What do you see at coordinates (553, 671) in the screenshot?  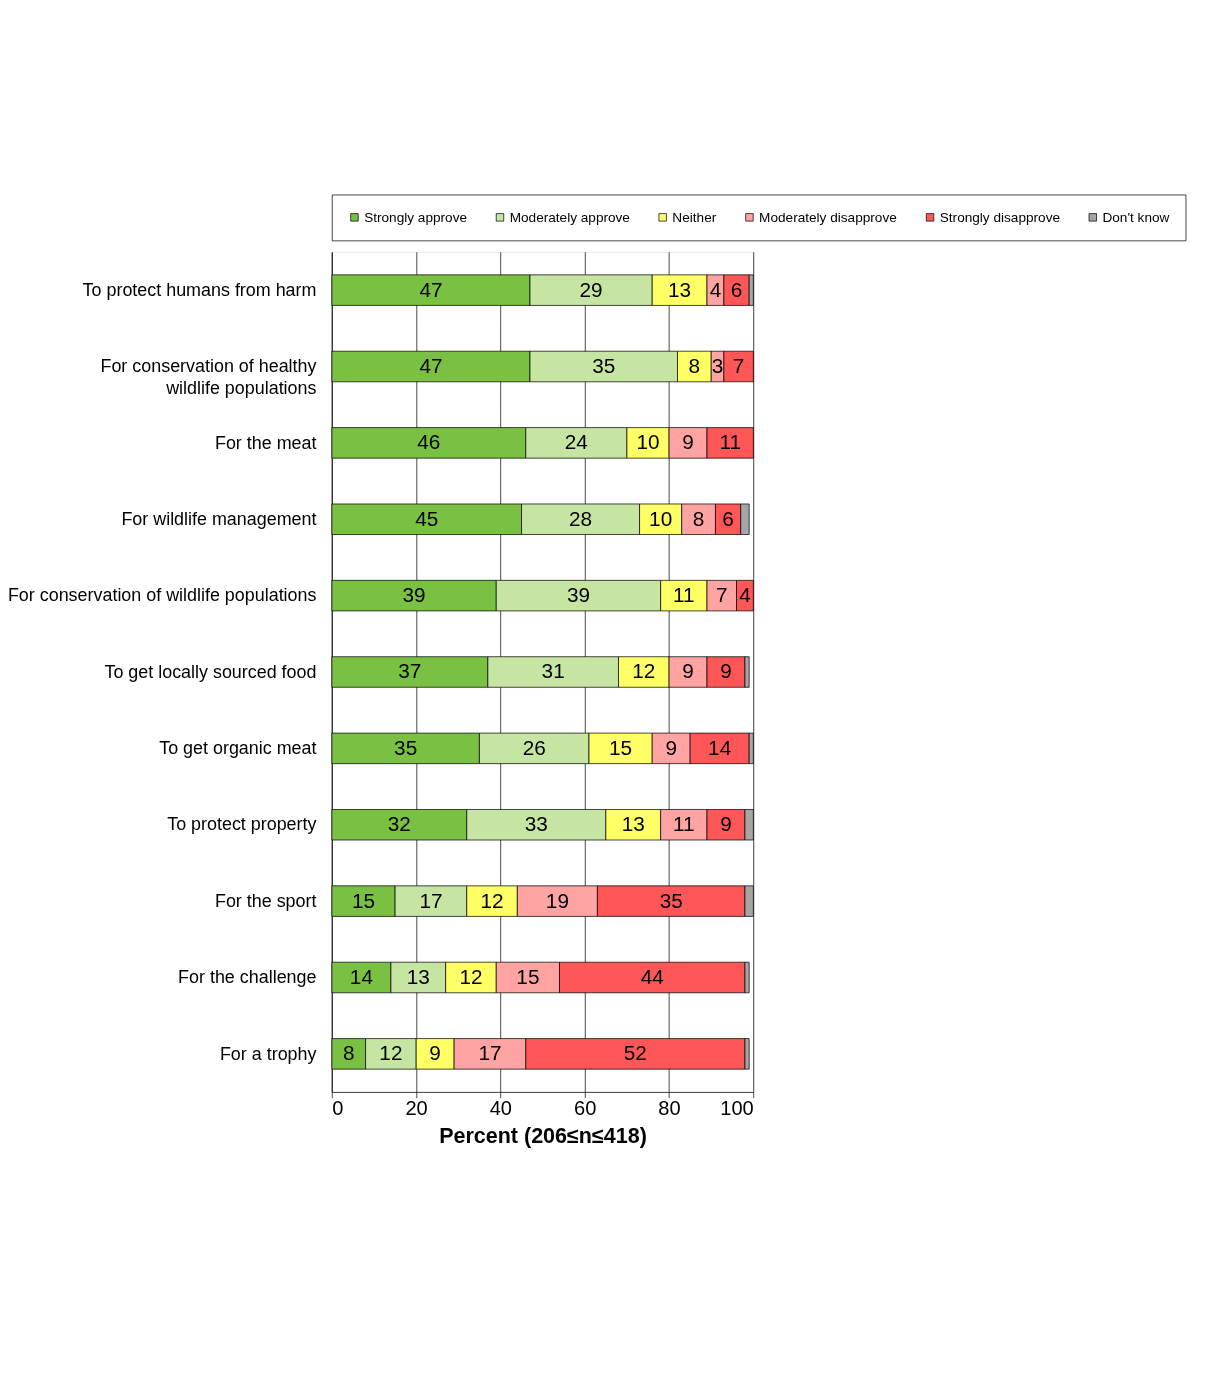 I see `data-label: 31` at bounding box center [553, 671].